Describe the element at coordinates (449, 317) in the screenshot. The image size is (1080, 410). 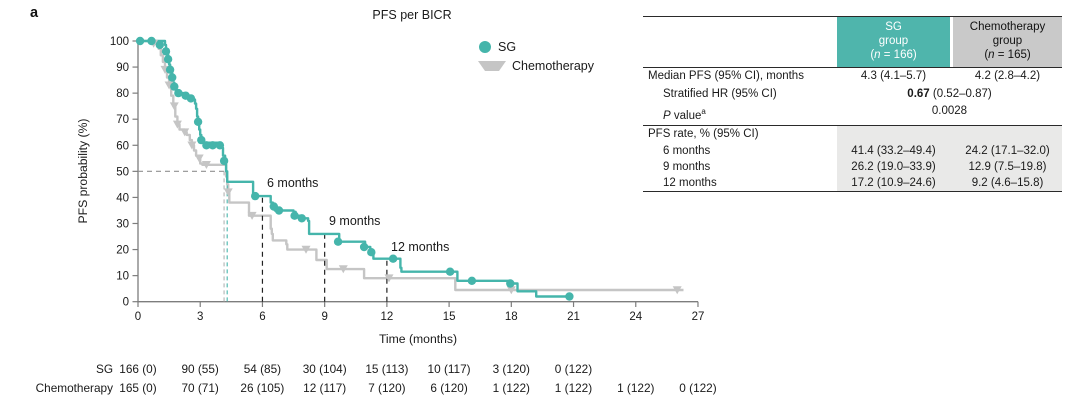
I see `svg-text: 15` at that location.